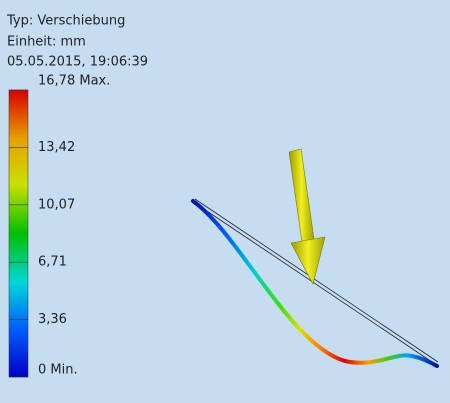 Image resolution: width=450 pixels, height=403 pixels. What do you see at coordinates (65, 21) in the screenshot?
I see `result-type: Typ: Verschiebung` at bounding box center [65, 21].